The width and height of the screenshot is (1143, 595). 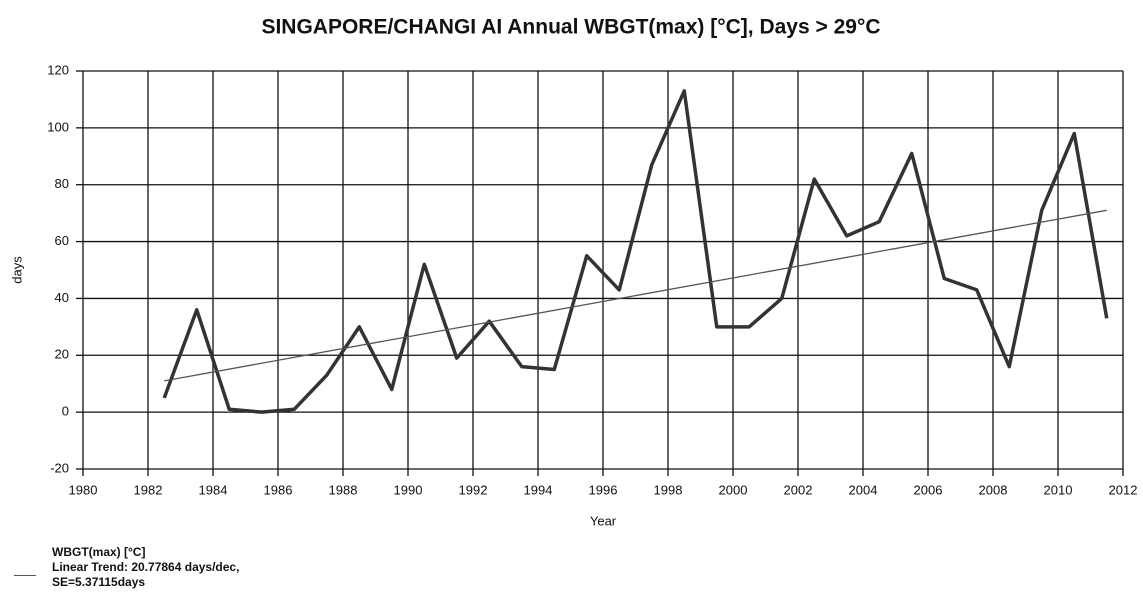 I want to click on x-tick-label: 2010, so click(x=1058, y=489).